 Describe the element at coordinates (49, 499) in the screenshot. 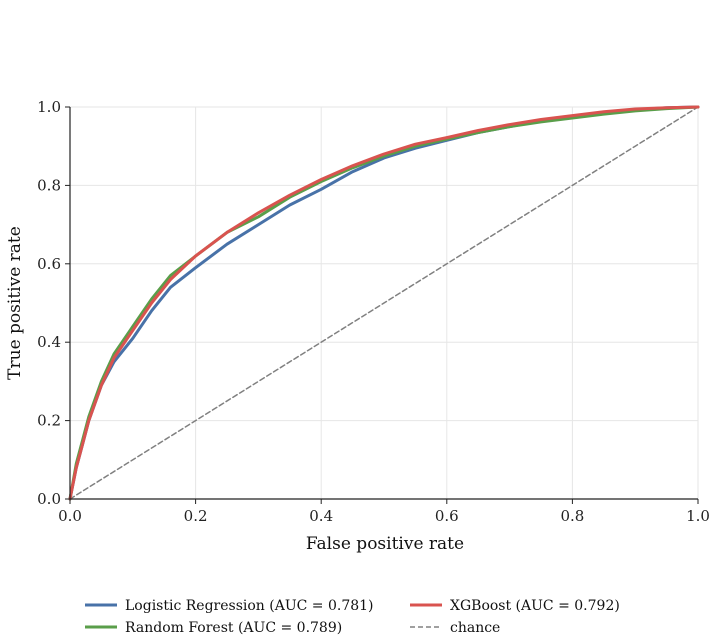

I see `y-tick-label: 0.0` at that location.